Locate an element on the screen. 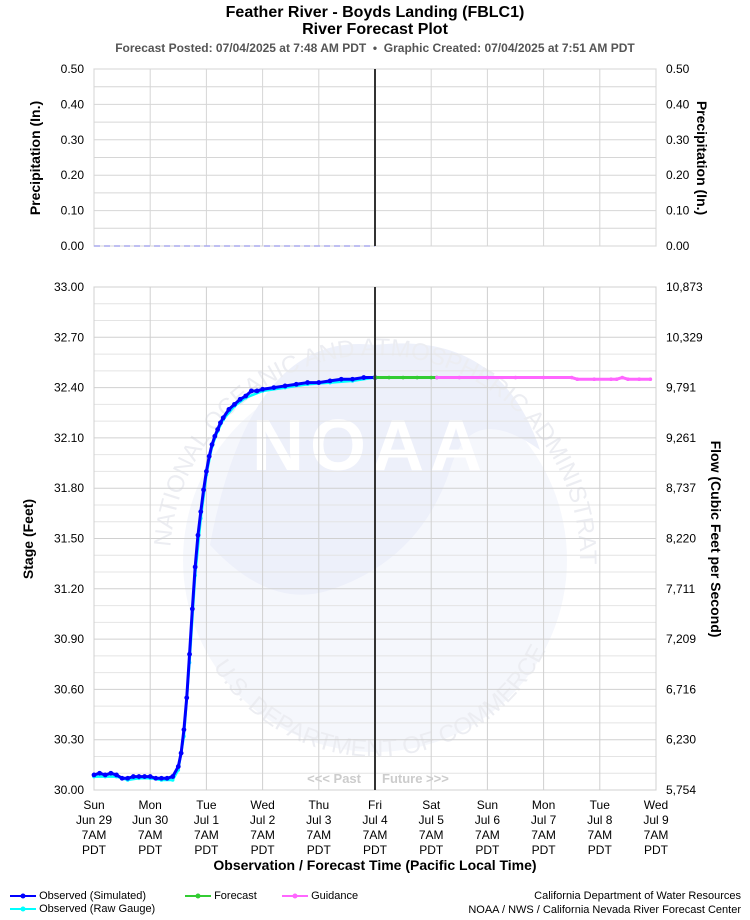 This screenshot has height=920, width=750. legend-forecast-swatch is located at coordinates (198, 896).